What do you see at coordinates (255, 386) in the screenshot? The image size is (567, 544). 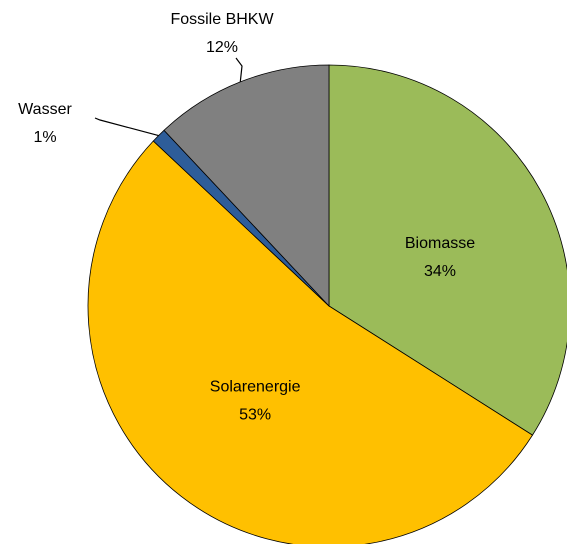 I see `category-label: Solarenergie` at bounding box center [255, 386].